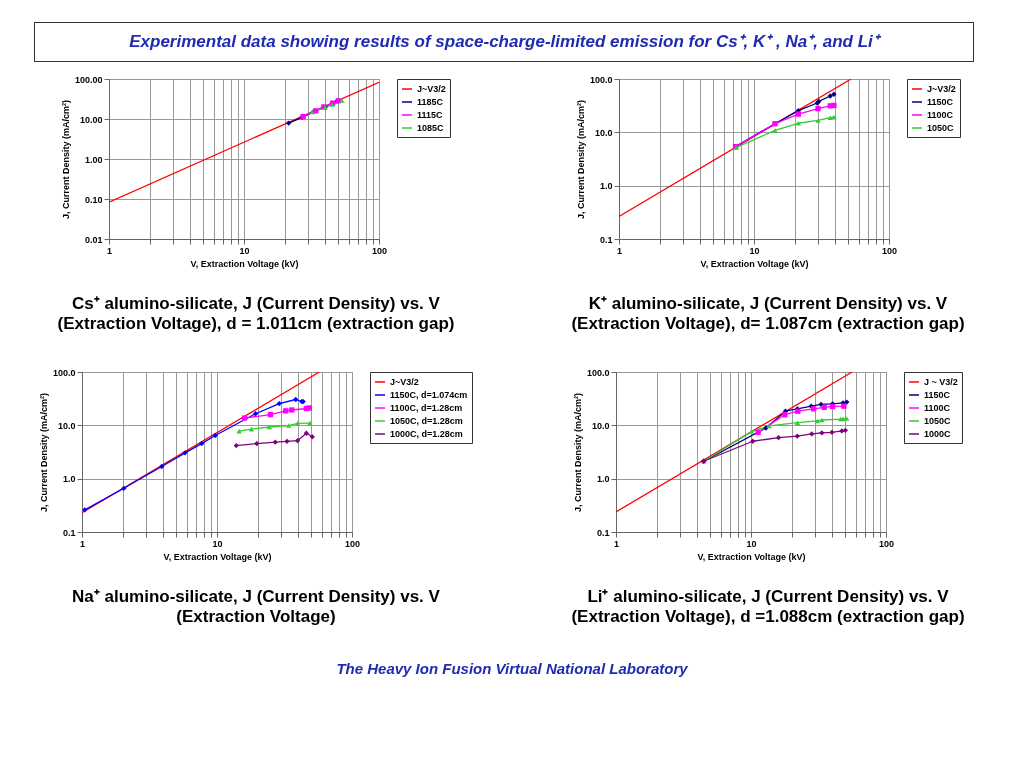 The image size is (1024, 768). I want to click on text: Na⁺ alumino-silicate, J (Current Density) vs. V (Extraction Voltage), so click(256, 607).